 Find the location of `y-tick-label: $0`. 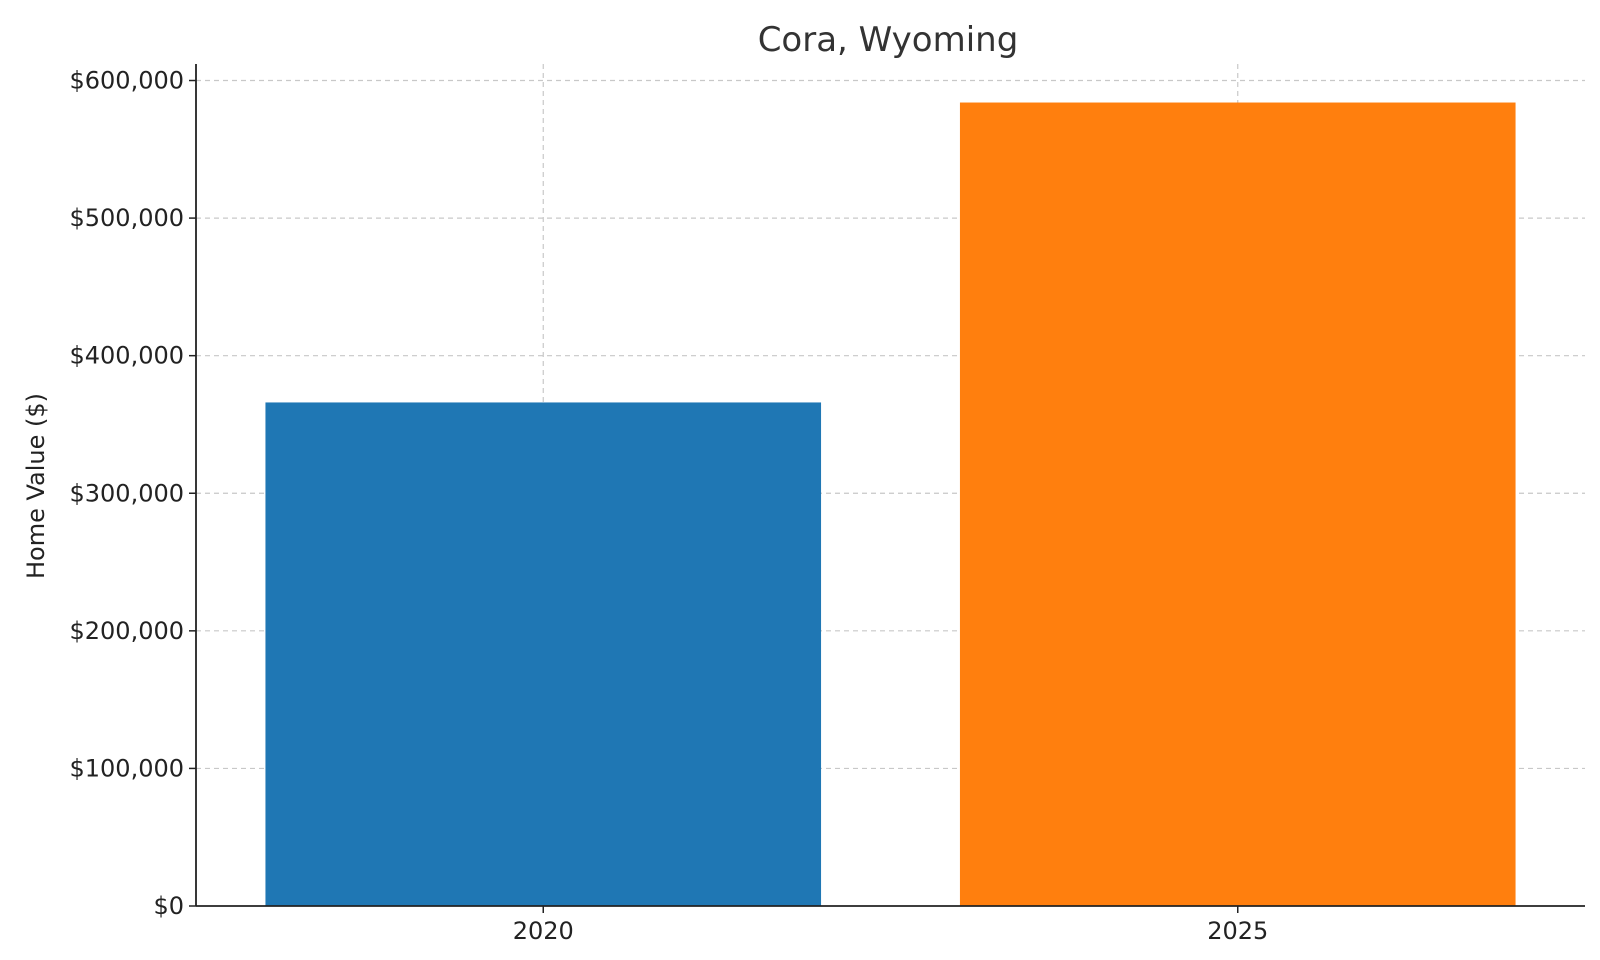

y-tick-label: $0 is located at coordinates (168, 906).